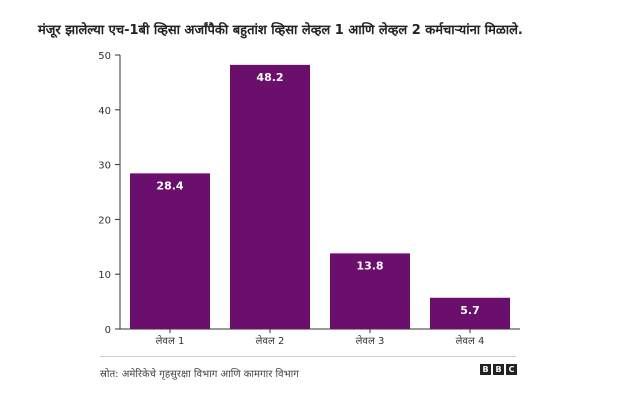 Image resolution: width=640 pixels, height=400 pixels. What do you see at coordinates (470, 341) in the screenshot?
I see `x-tick-label: लेवल 4` at bounding box center [470, 341].